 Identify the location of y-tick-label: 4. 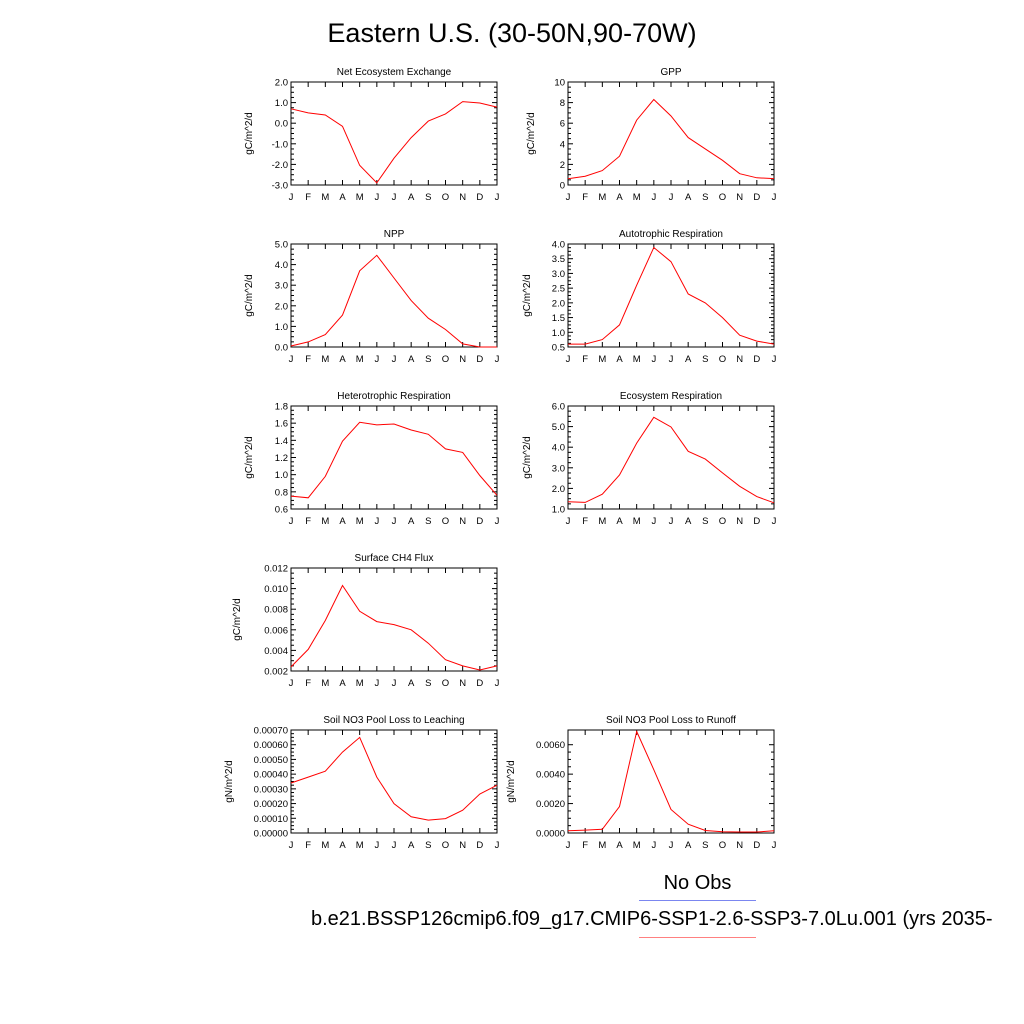
(562, 144).